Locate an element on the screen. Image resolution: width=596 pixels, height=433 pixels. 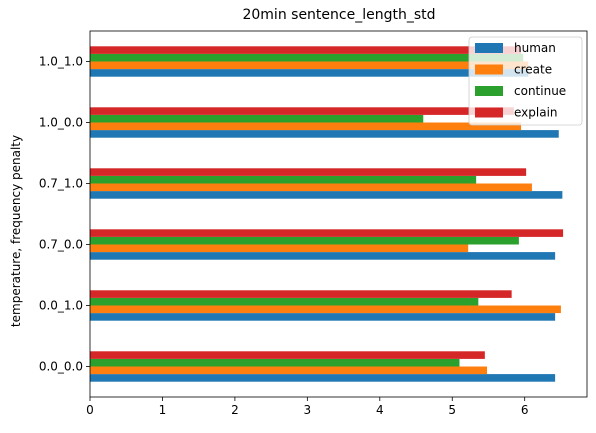
legend-swatch-human is located at coordinates (489, 48).